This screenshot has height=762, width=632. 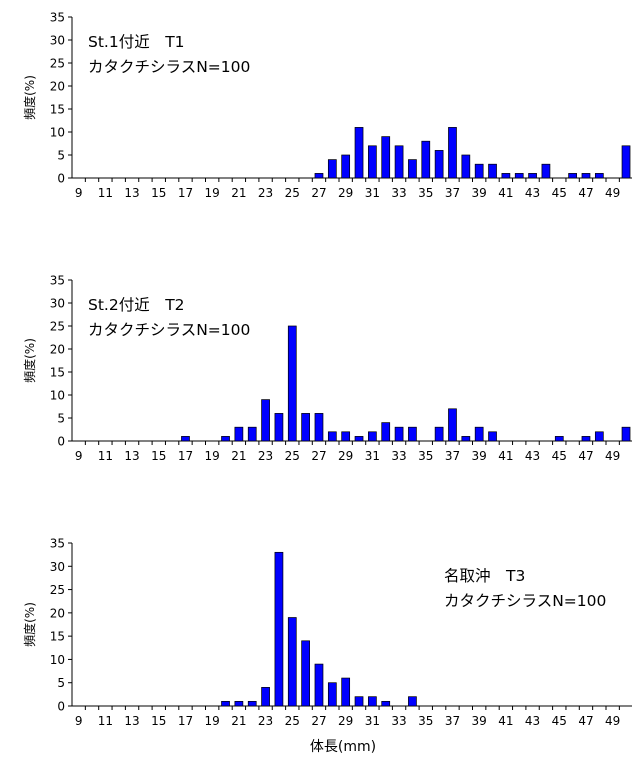 What do you see at coordinates (136, 42) in the screenshot?
I see `chart-title: St.1付近 T1` at bounding box center [136, 42].